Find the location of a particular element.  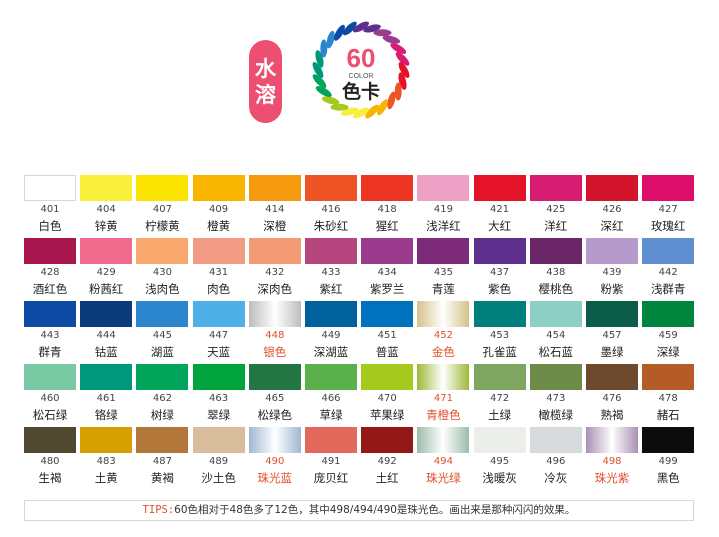

color-cell: 490 珠光蓝 is located at coordinates (274, 458).